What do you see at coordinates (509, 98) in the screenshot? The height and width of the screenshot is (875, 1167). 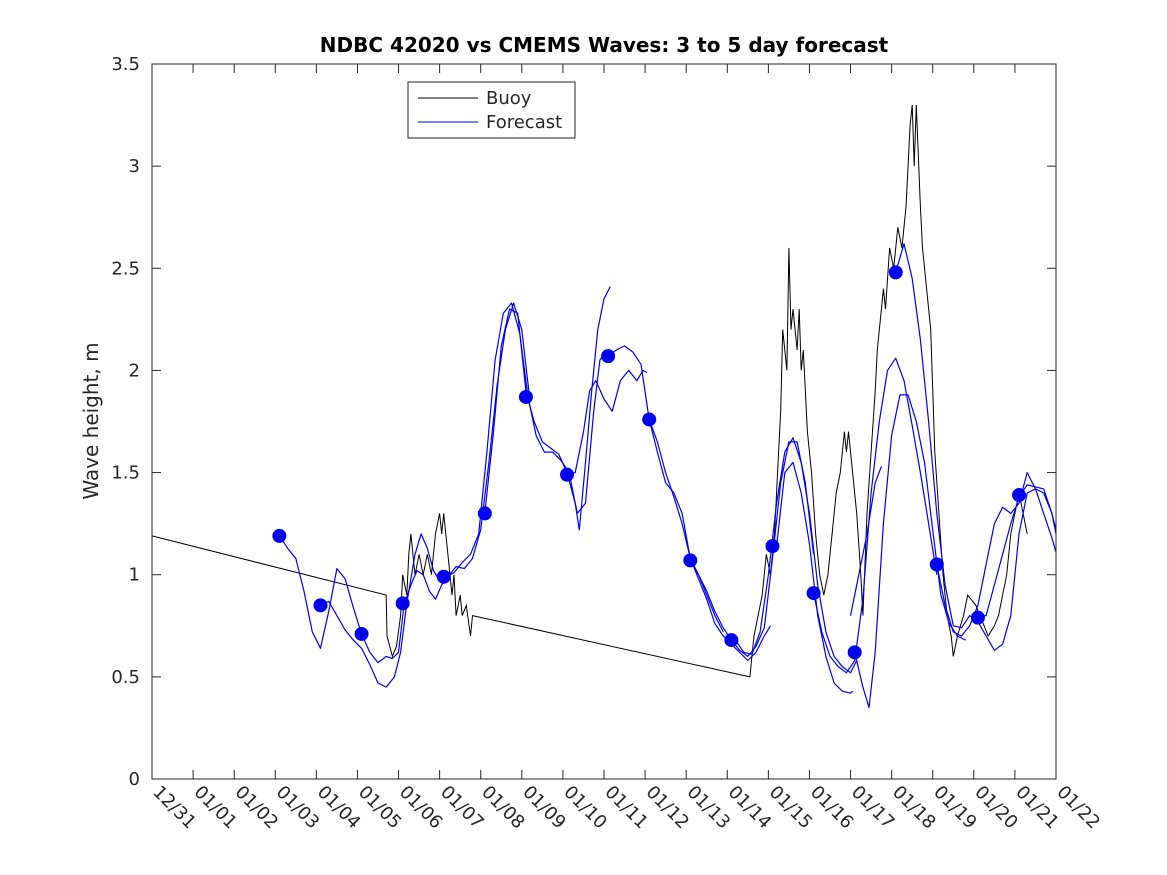 I see `legend-label-buoy: Buoy` at bounding box center [509, 98].